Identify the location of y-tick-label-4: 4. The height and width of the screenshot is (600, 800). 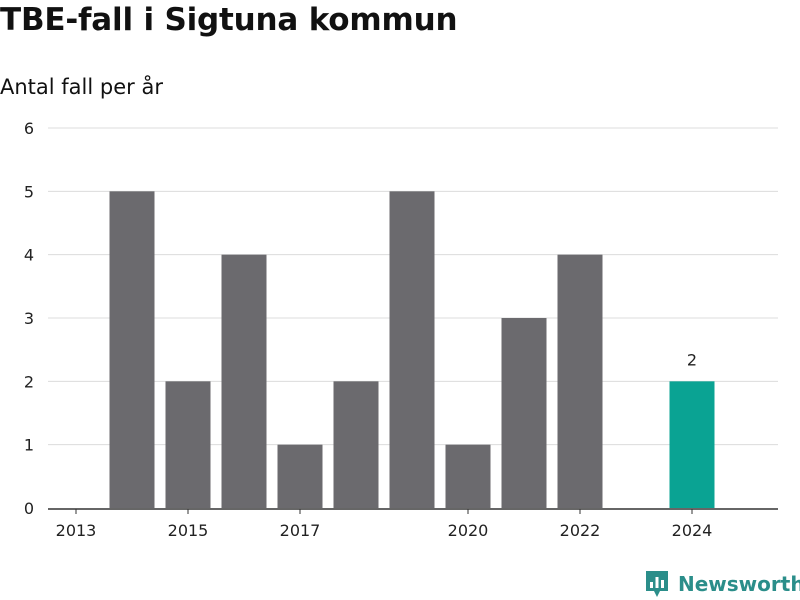
(29, 255).